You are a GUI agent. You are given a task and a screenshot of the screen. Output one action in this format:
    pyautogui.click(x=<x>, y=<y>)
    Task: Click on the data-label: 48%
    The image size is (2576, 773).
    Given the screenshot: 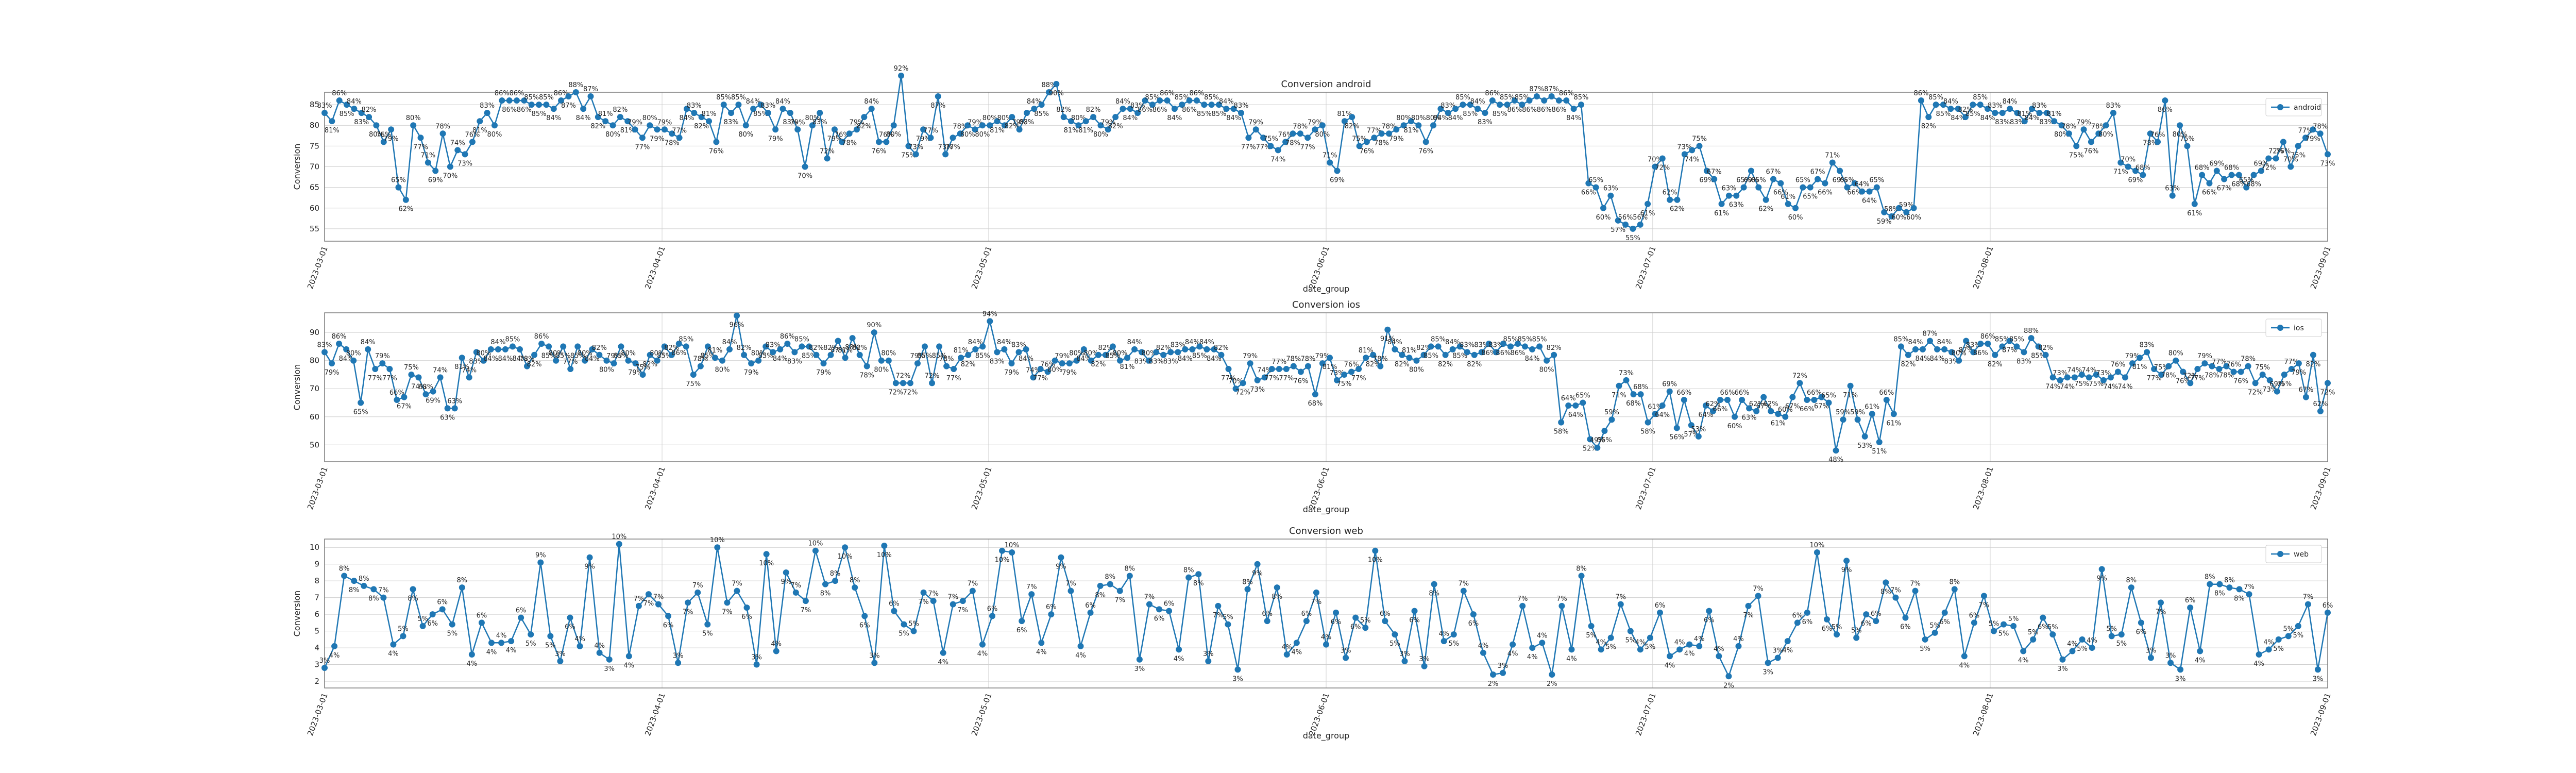 What is the action you would take?
    pyautogui.click(x=1835, y=460)
    